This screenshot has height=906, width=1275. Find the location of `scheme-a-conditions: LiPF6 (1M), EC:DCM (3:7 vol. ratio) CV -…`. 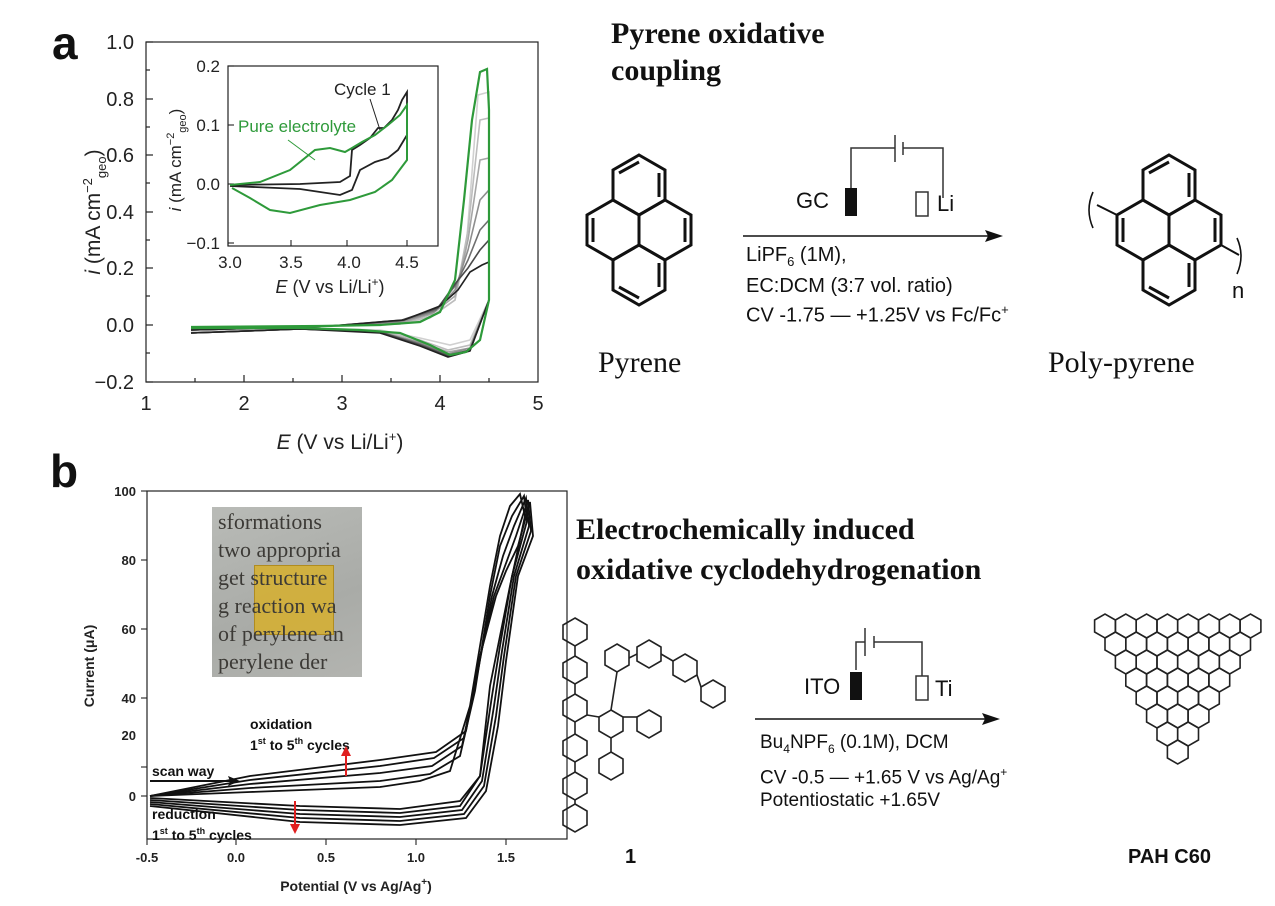

scheme-a-conditions: LiPF6 (1M), EC:DCM (3:7 vol. ratio) CV -… is located at coordinates (877, 285).